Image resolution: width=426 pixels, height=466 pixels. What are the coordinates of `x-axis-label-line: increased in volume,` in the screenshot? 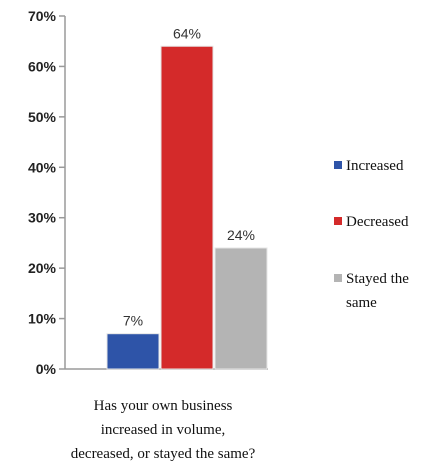 It's located at (163, 430).